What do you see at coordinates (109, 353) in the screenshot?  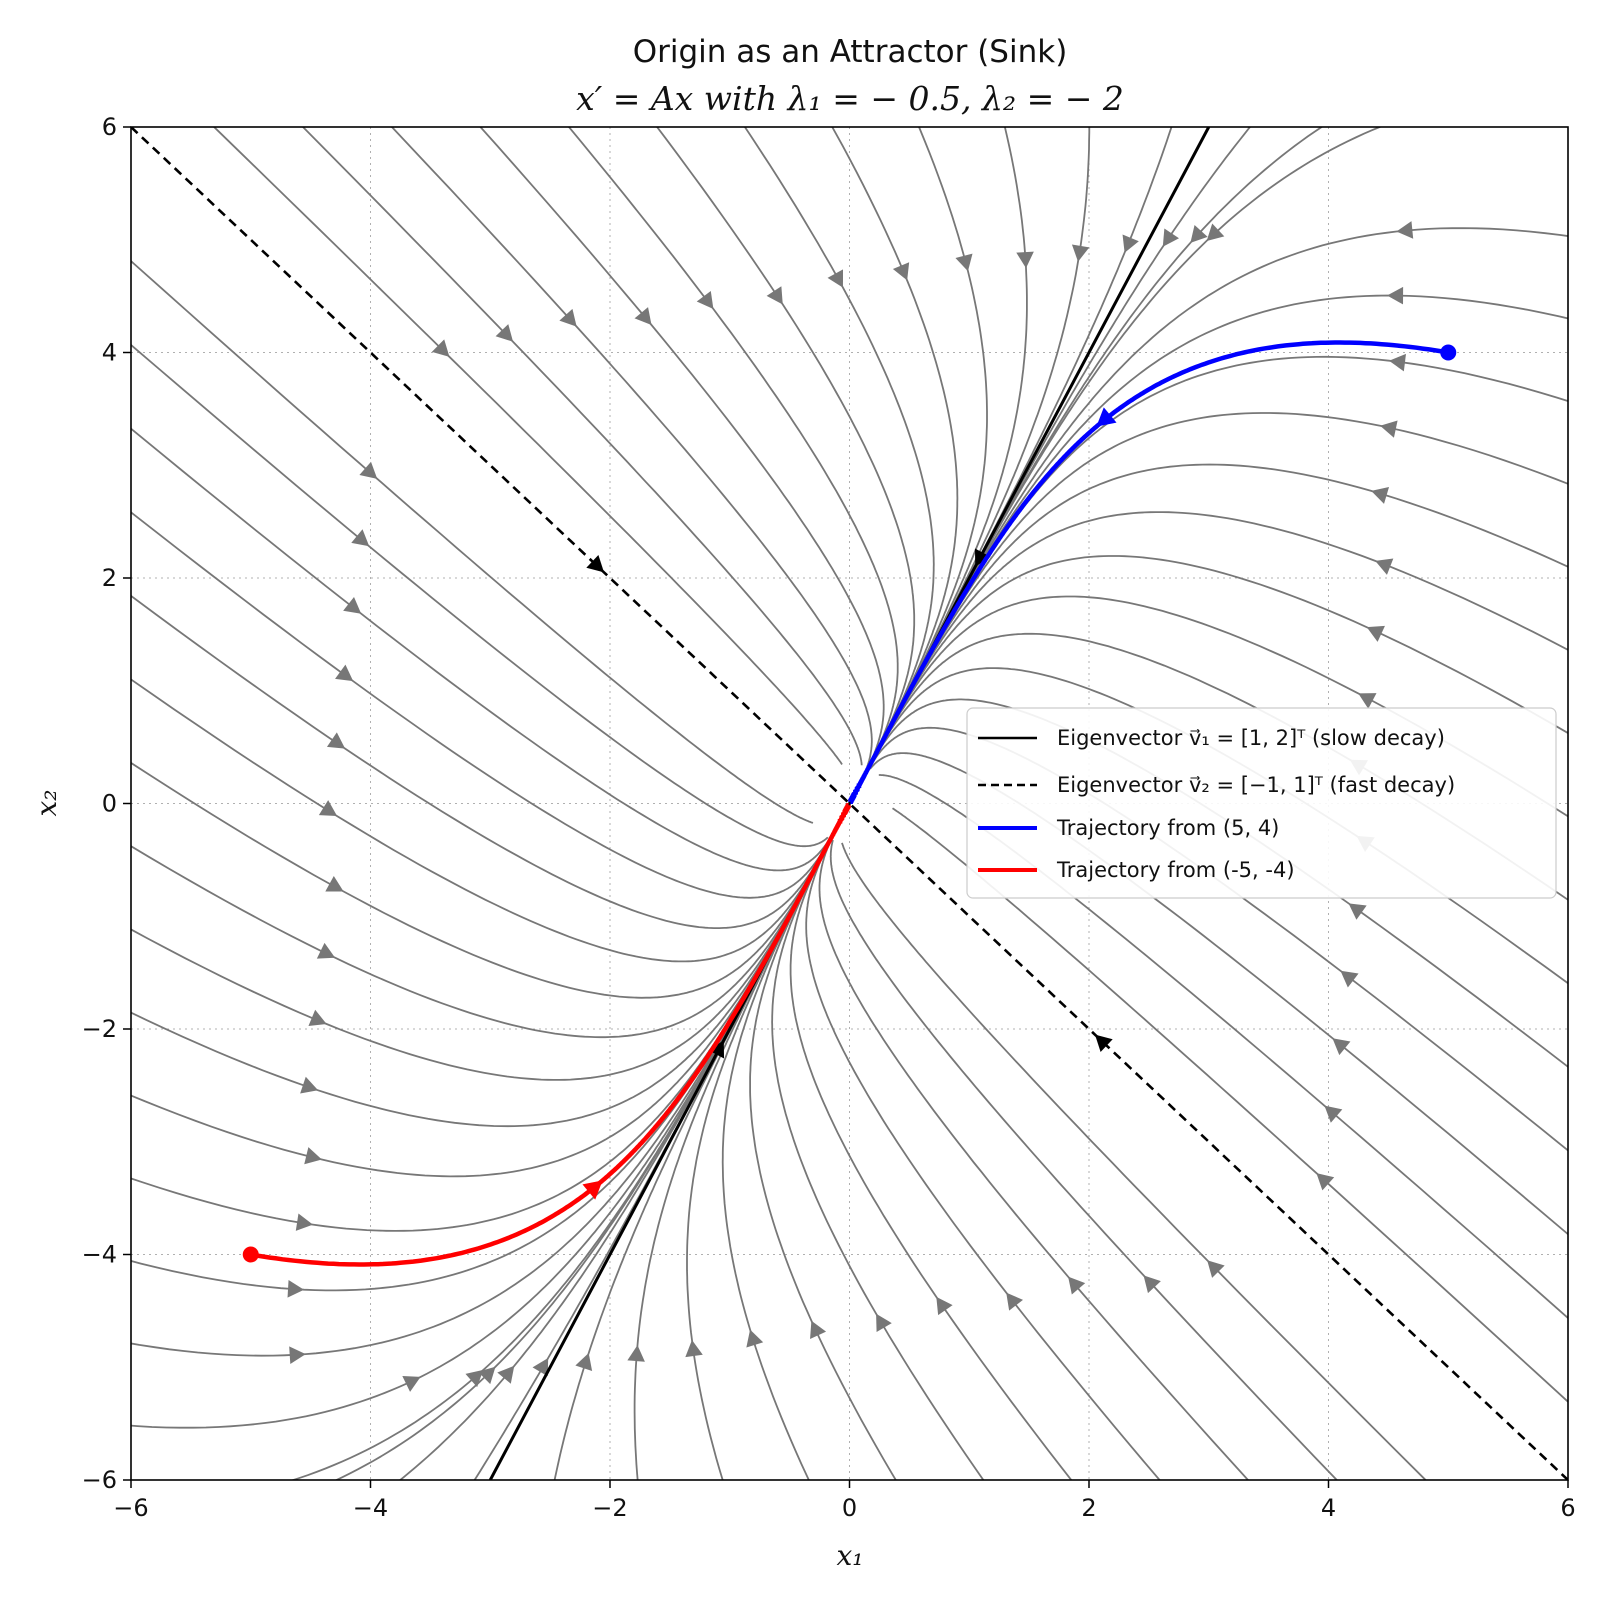 I see `y-tick-label: 4` at bounding box center [109, 353].